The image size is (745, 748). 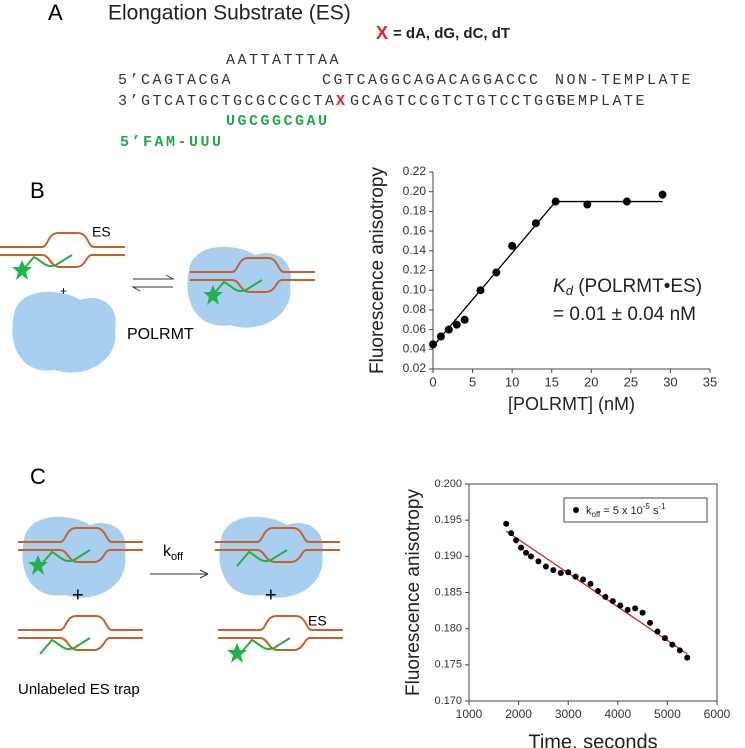 What do you see at coordinates (512, 381) in the screenshot?
I see `x-tick-label: 10` at bounding box center [512, 381].